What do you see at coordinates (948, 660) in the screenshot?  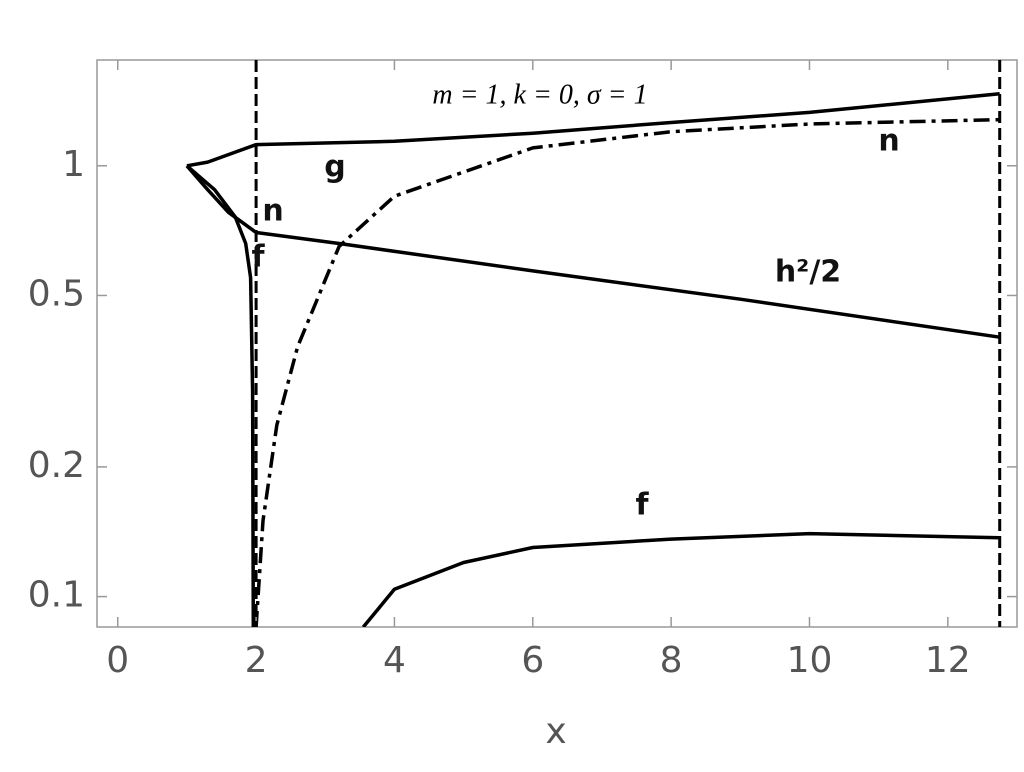 I see `x-tick-label: 12` at bounding box center [948, 660].